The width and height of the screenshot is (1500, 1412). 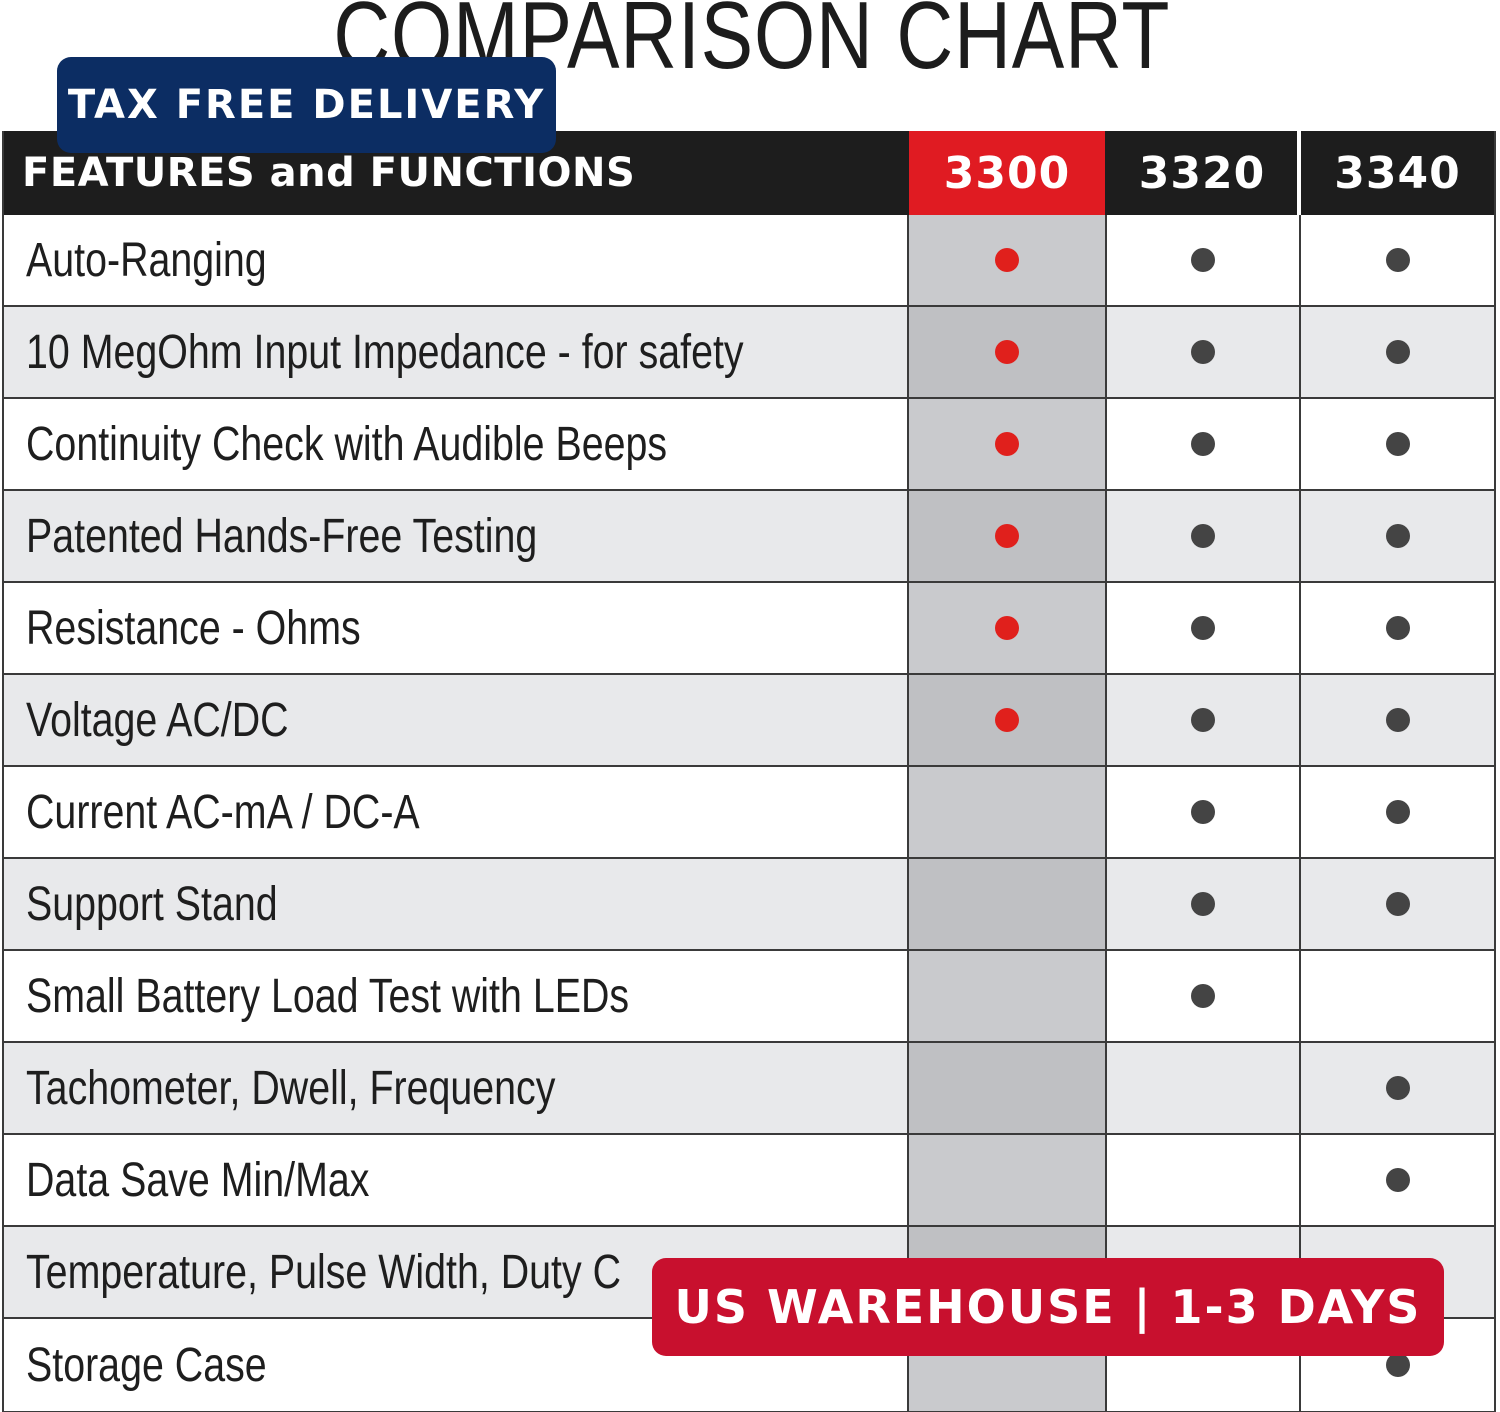 What do you see at coordinates (157, 720) in the screenshot?
I see `feature-label: Voltage AC/DC` at bounding box center [157, 720].